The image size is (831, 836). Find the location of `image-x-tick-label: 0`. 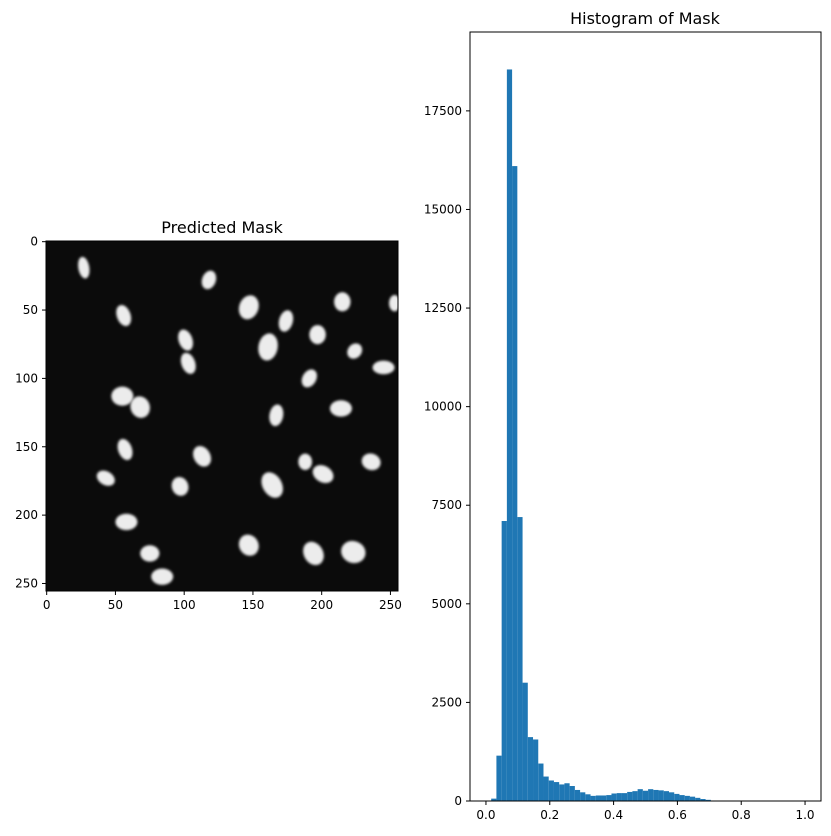

image-x-tick-label: 0 is located at coordinates (47, 605).